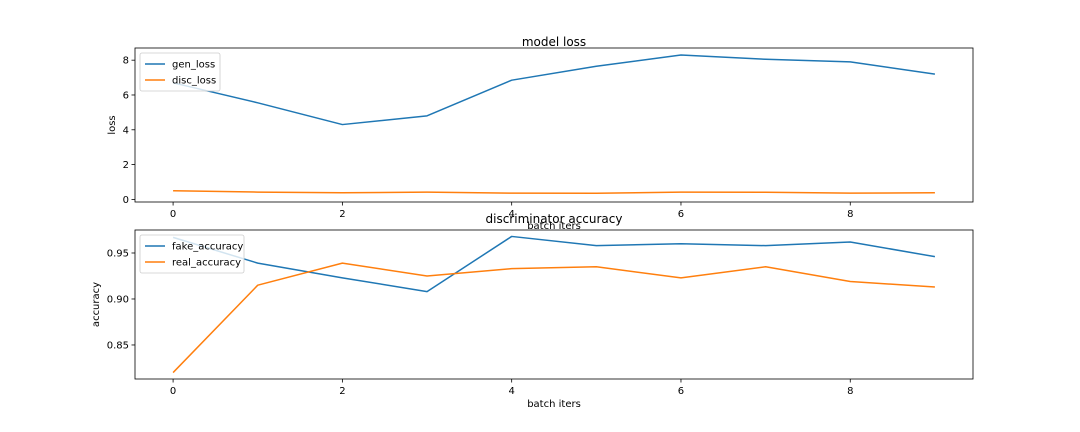 Image resolution: width=1080 pixels, height=432 pixels. I want to click on y-tick-label: 0.90, so click(118, 299).